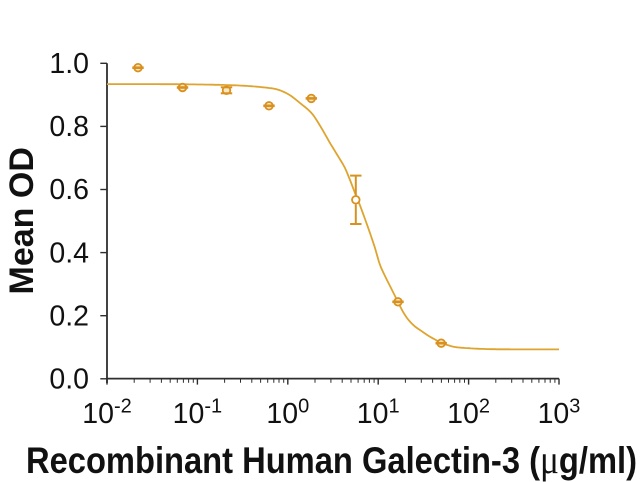 The width and height of the screenshot is (640, 482). Describe the element at coordinates (69, 380) in the screenshot. I see `svg-text: 0.0` at that location.